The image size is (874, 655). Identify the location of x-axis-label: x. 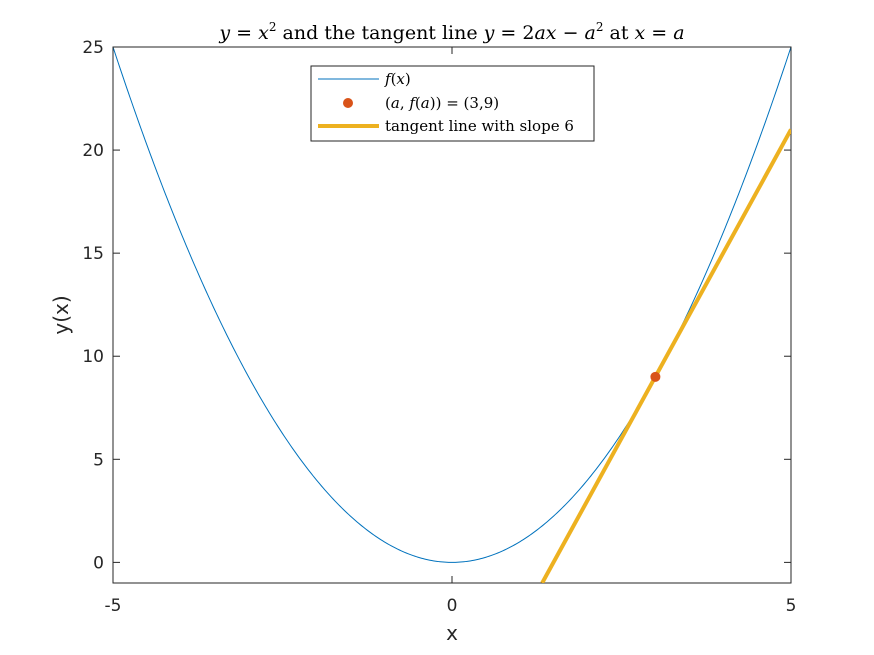
(452, 633).